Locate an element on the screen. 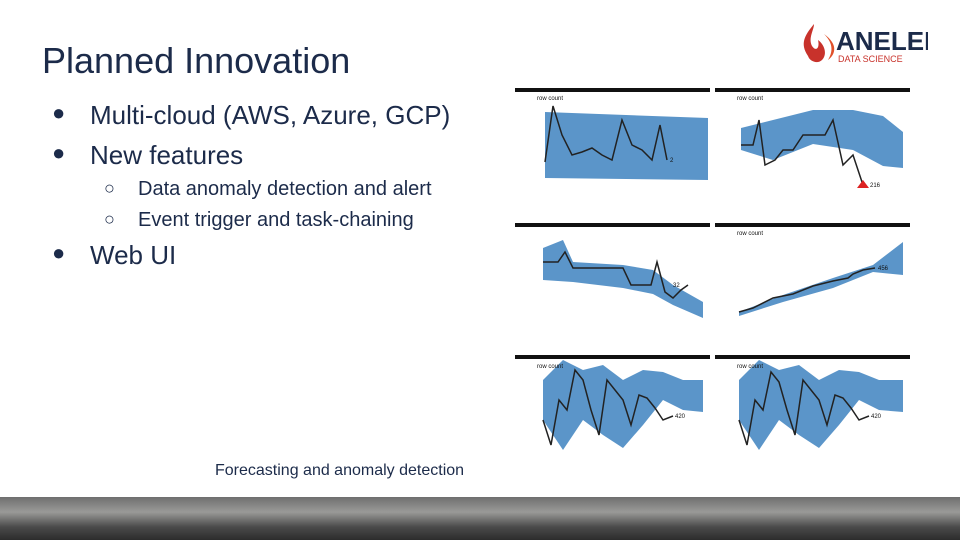 The height and width of the screenshot is (540, 960). end-label: 32 is located at coordinates (676, 286).